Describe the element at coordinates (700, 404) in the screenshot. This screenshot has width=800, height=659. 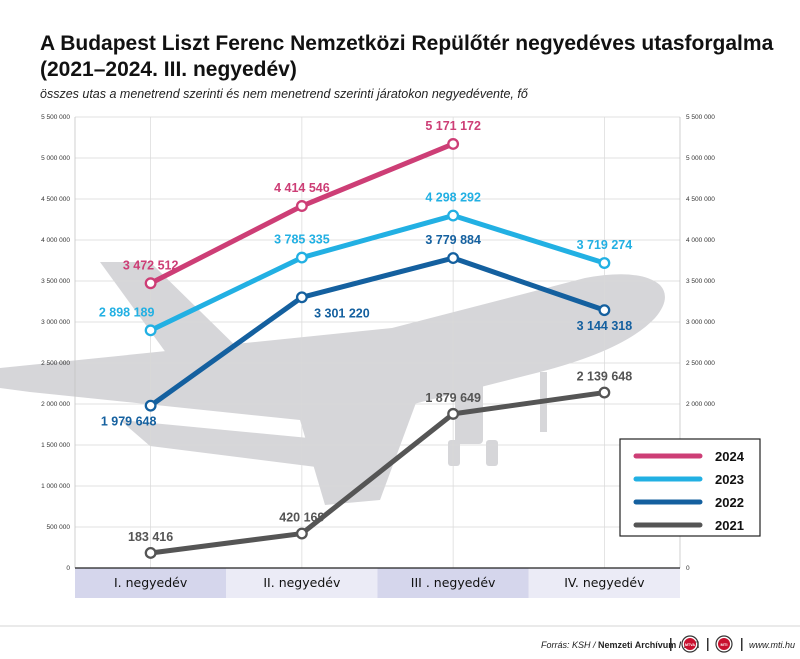
I see `y-tick-label-right: 2 000 000` at that location.